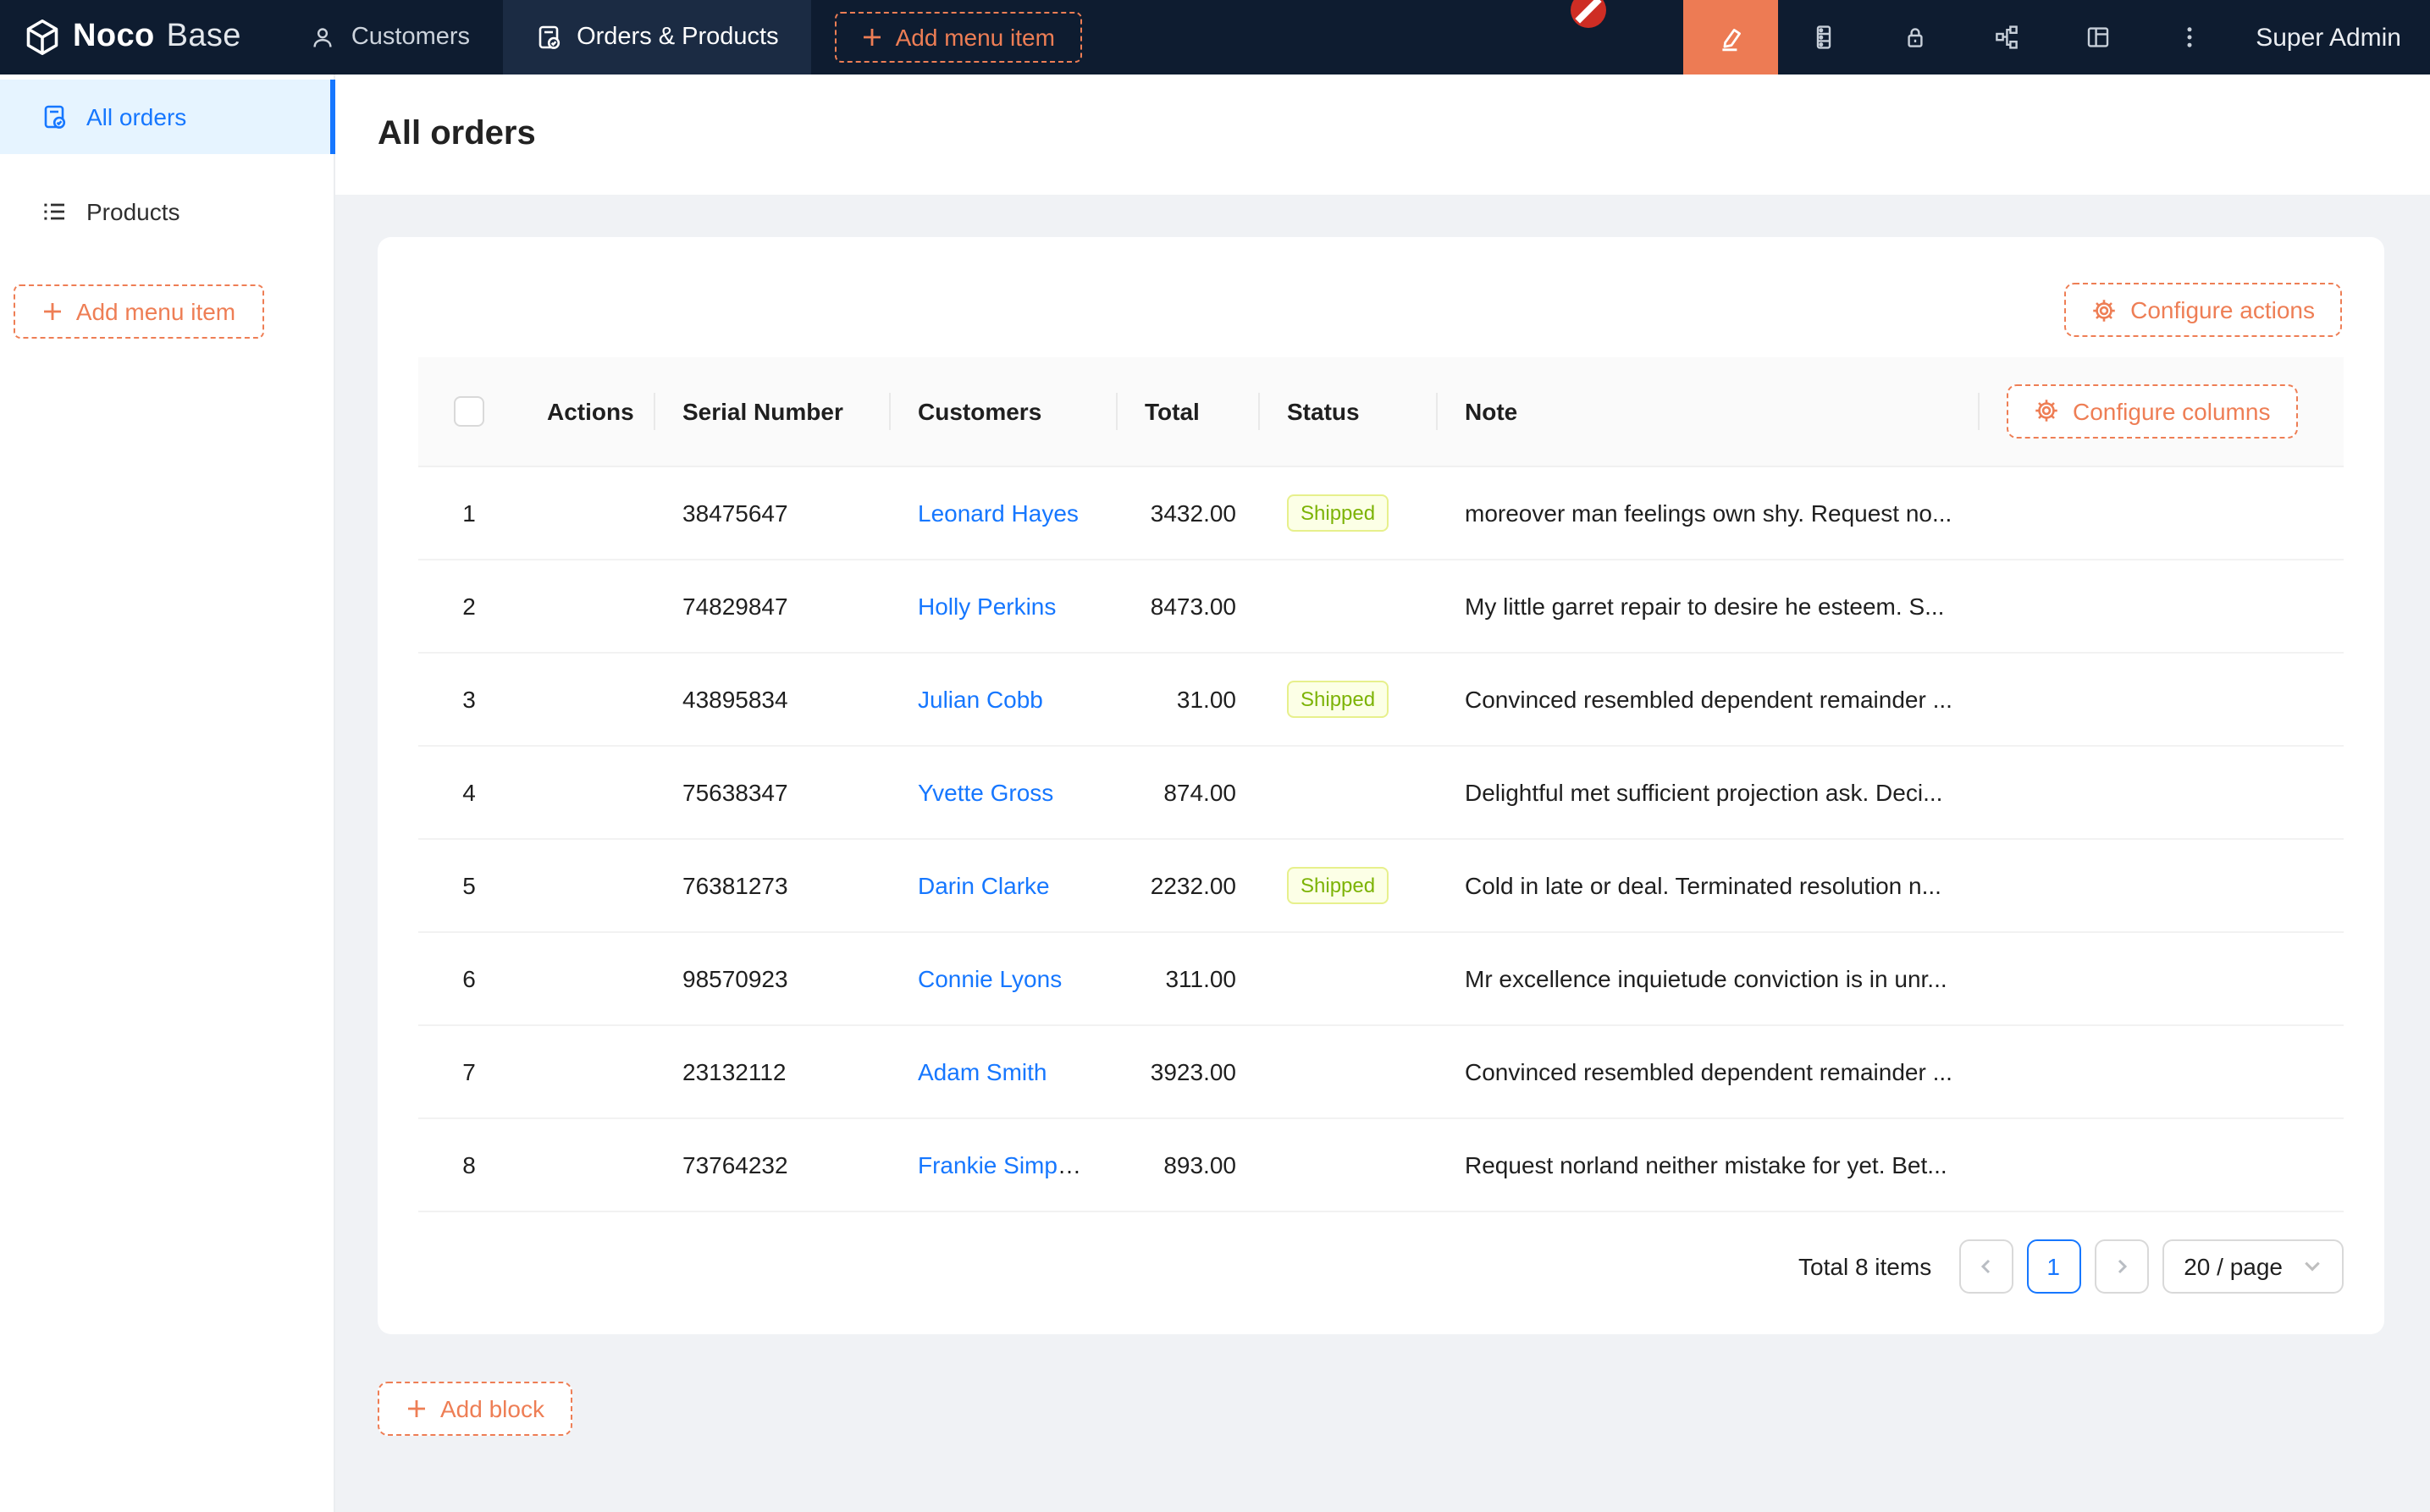 The image size is (2430, 1512). What do you see at coordinates (986, 791) in the screenshot?
I see `customer-link: Yvette Gross` at bounding box center [986, 791].